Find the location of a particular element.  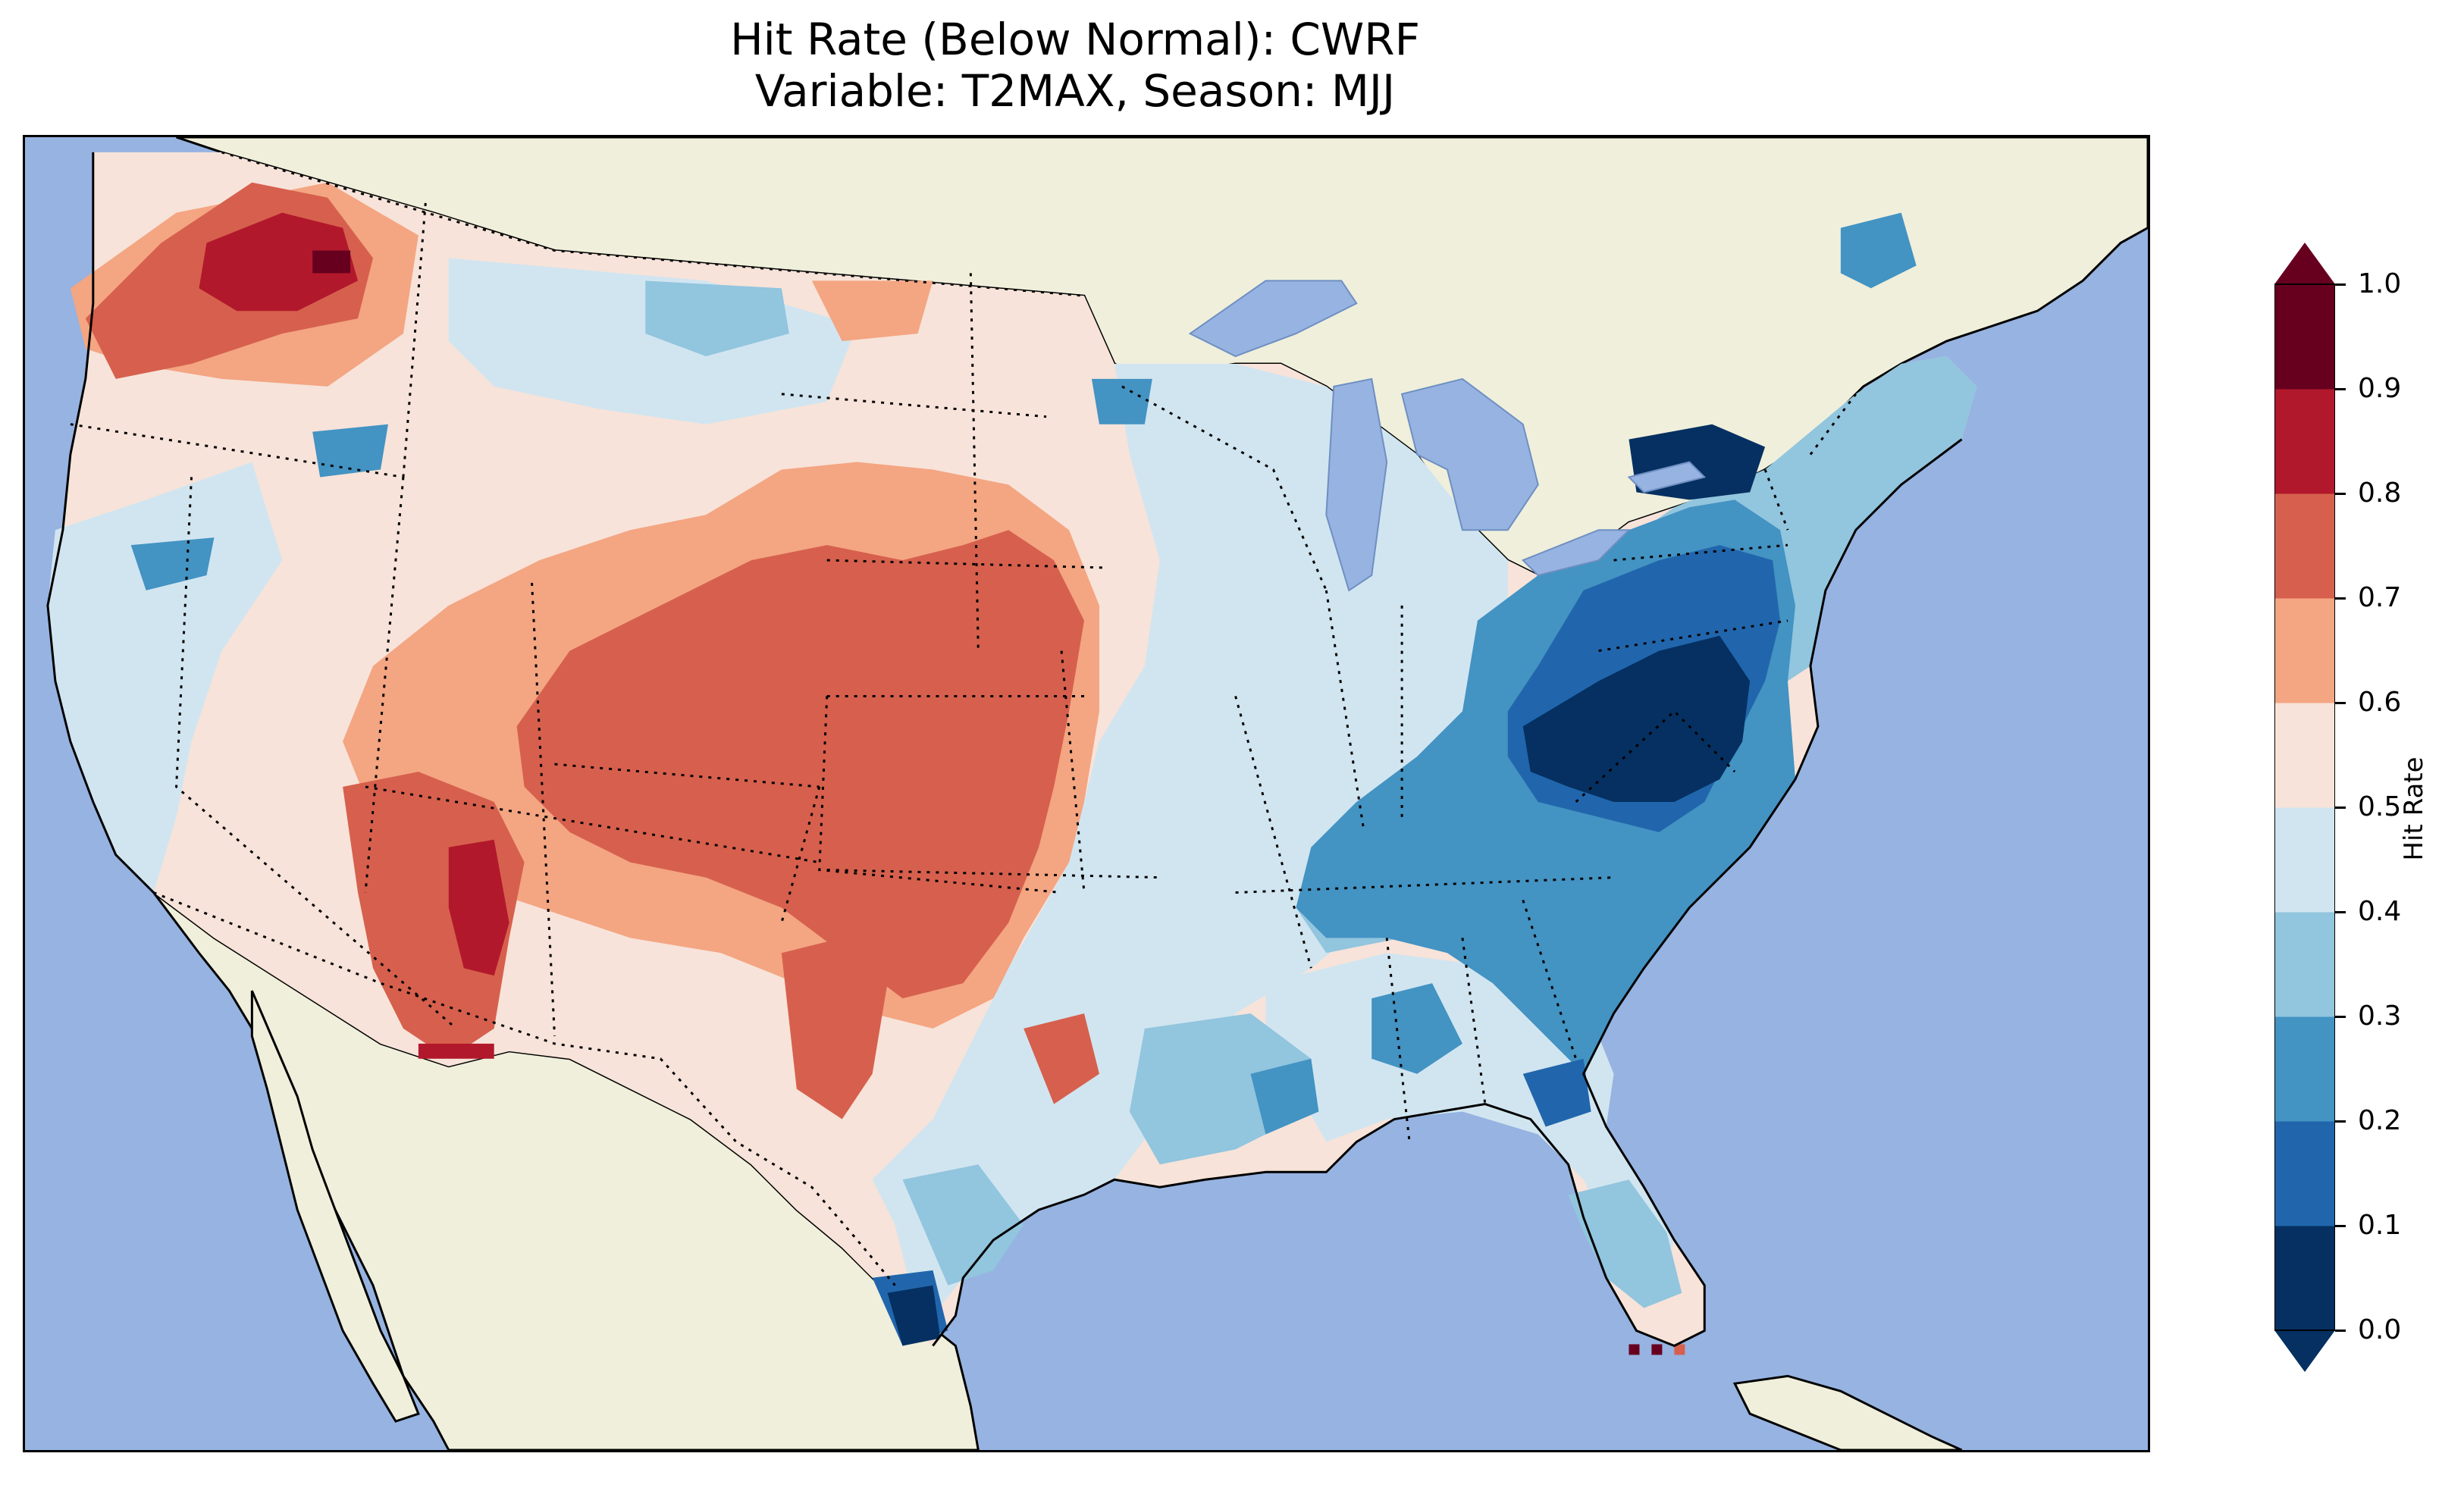

colorbar-over-arrow is located at coordinates (2304, 263).